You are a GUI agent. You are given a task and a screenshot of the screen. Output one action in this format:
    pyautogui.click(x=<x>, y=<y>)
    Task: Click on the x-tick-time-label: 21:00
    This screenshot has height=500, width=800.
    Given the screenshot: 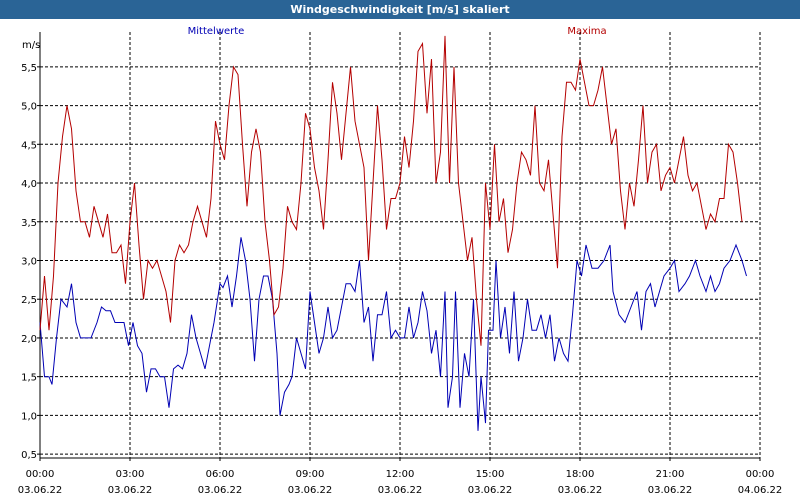 What is the action you would take?
    pyautogui.click(x=670, y=474)
    